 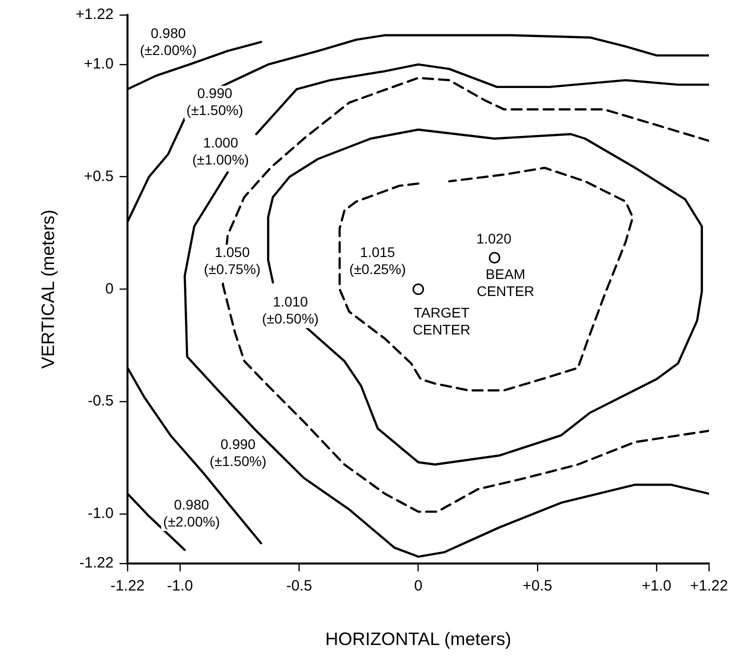 I want to click on x-tick-label: -0.5, so click(x=299, y=586).